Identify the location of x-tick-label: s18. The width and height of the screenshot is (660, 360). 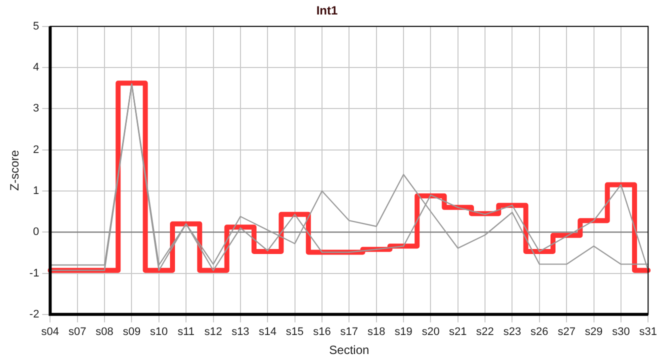
(376, 332).